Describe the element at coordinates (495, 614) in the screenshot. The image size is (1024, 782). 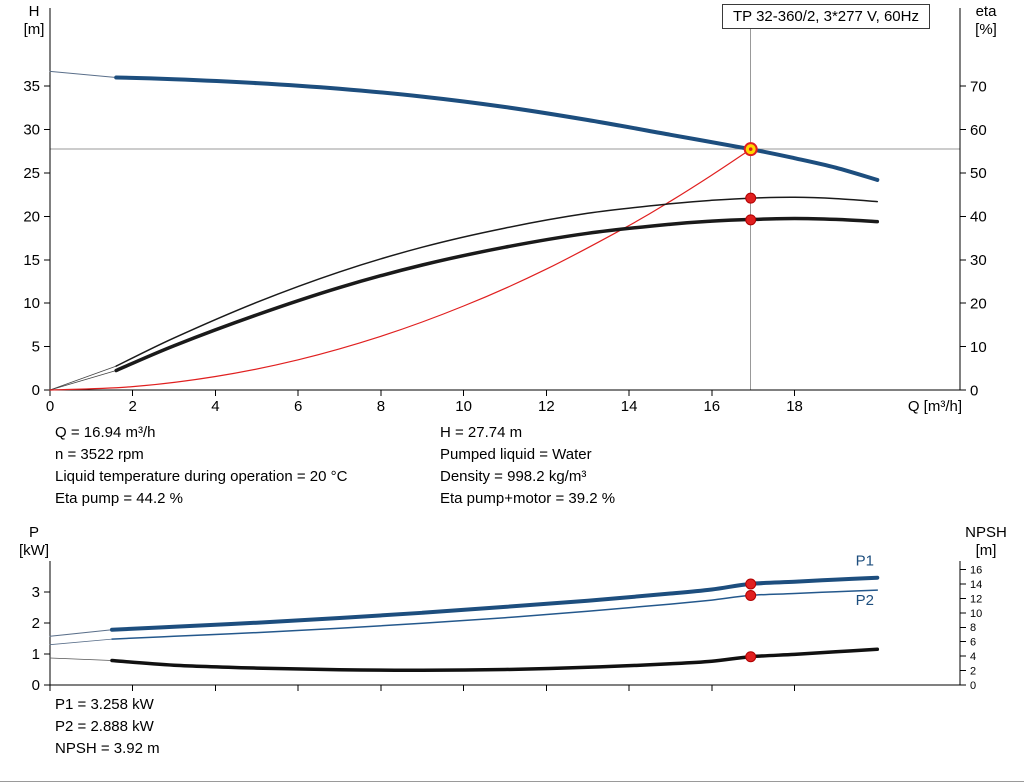
I see `p2-curve` at that location.